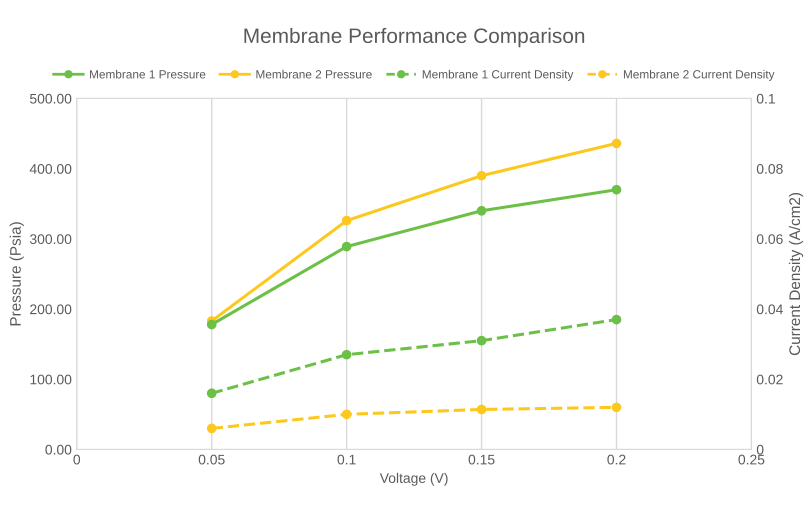 This screenshot has height=505, width=808. I want to click on x-tick-label: 0.2, so click(616, 459).